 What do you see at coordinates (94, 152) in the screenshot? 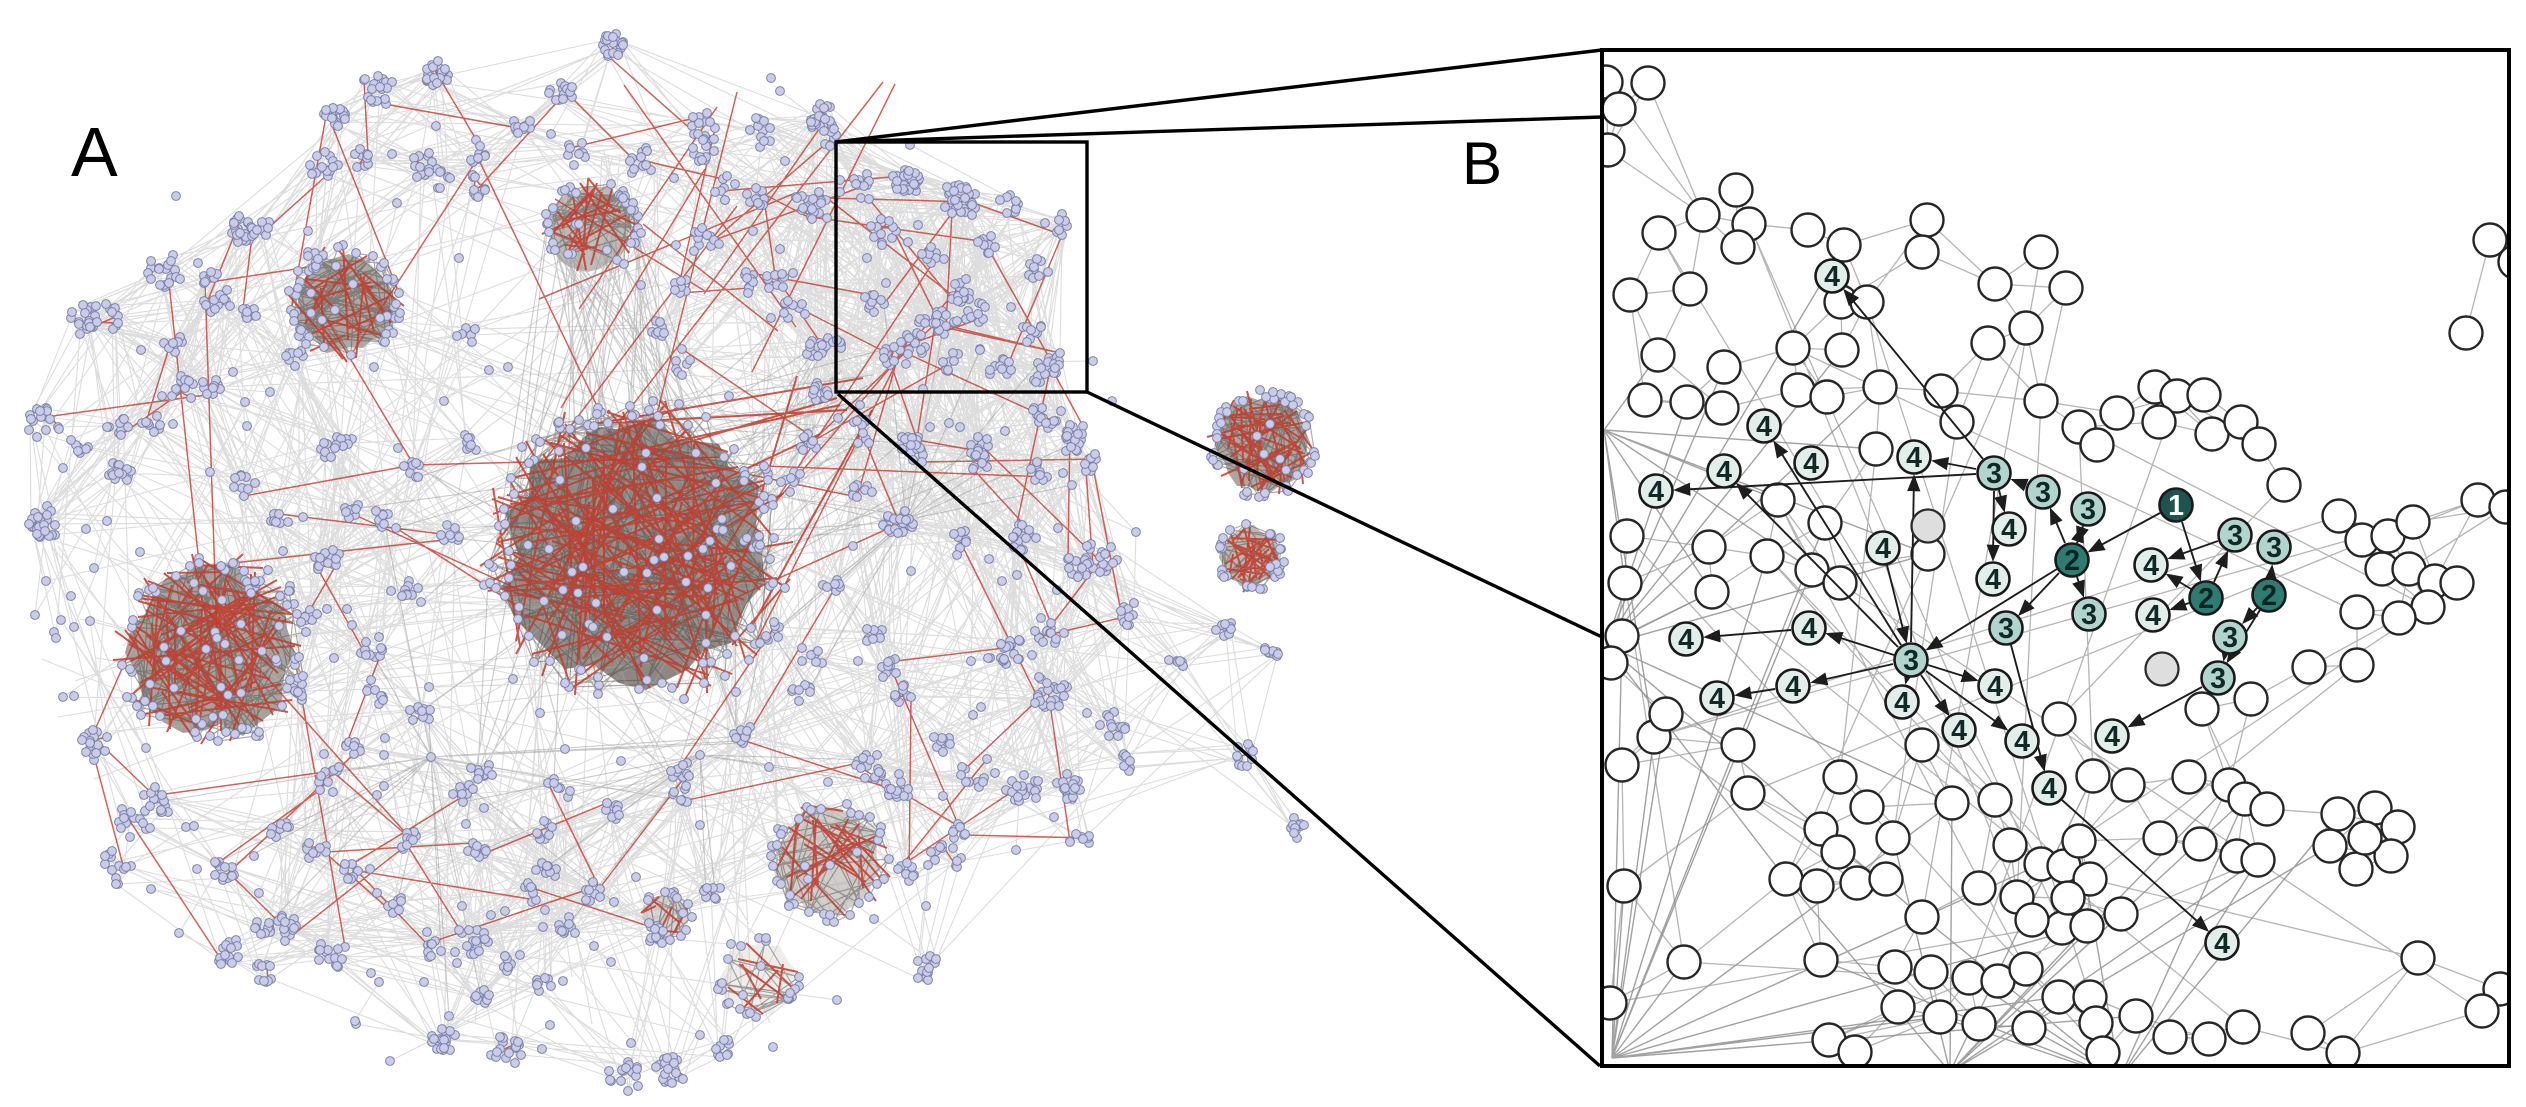
I see `svg-text: A` at bounding box center [94, 152].